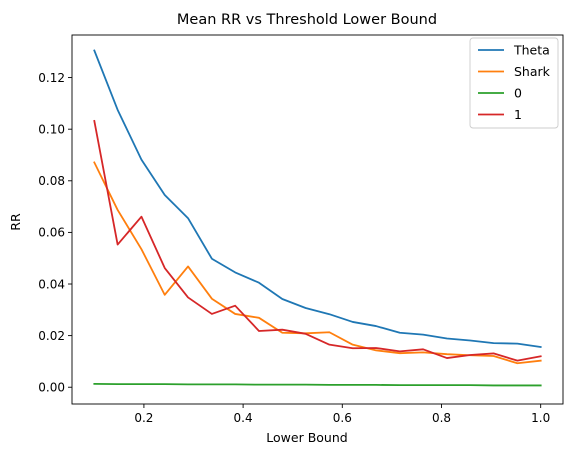 The width and height of the screenshot is (576, 455). Describe the element at coordinates (51, 284) in the screenshot. I see `y-tick-label: 0.04` at that location.